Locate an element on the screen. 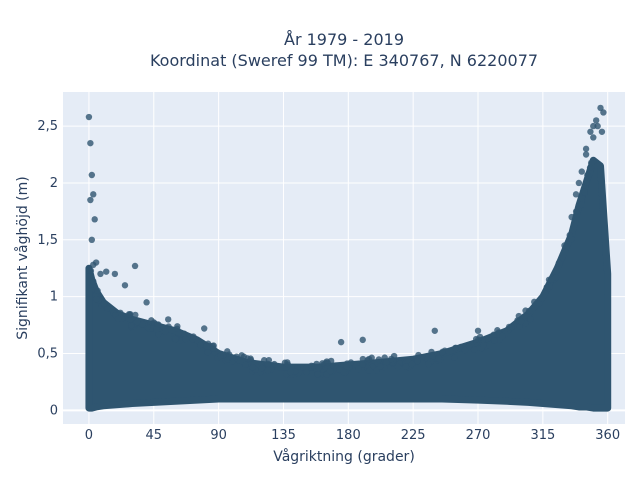  x-tick-label: 180 is located at coordinates (348, 435).